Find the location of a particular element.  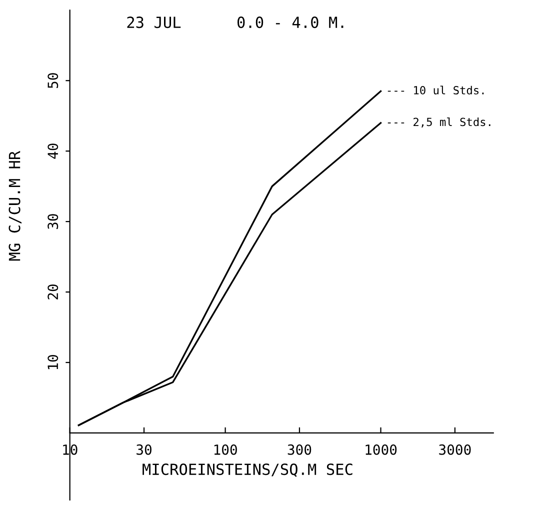

x-tick-label: 100 is located at coordinates (225, 449).